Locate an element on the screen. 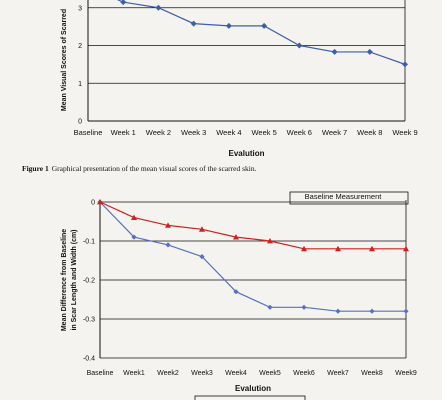 This screenshot has height=400, width=442. chart2-xtick-label: Baseline is located at coordinates (100, 373).